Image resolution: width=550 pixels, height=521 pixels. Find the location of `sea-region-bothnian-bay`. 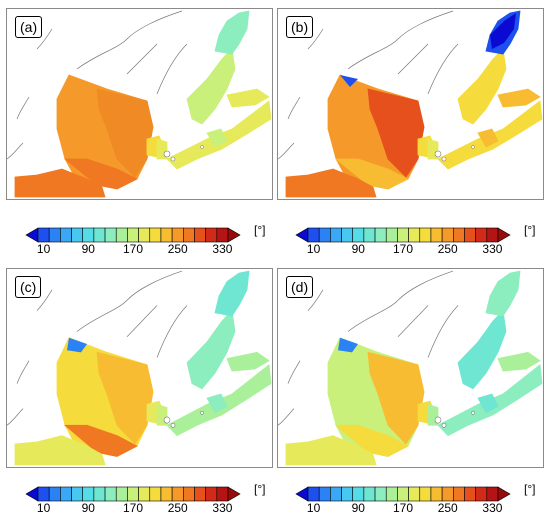

sea-region-bothnian-bay is located at coordinates (503, 293).